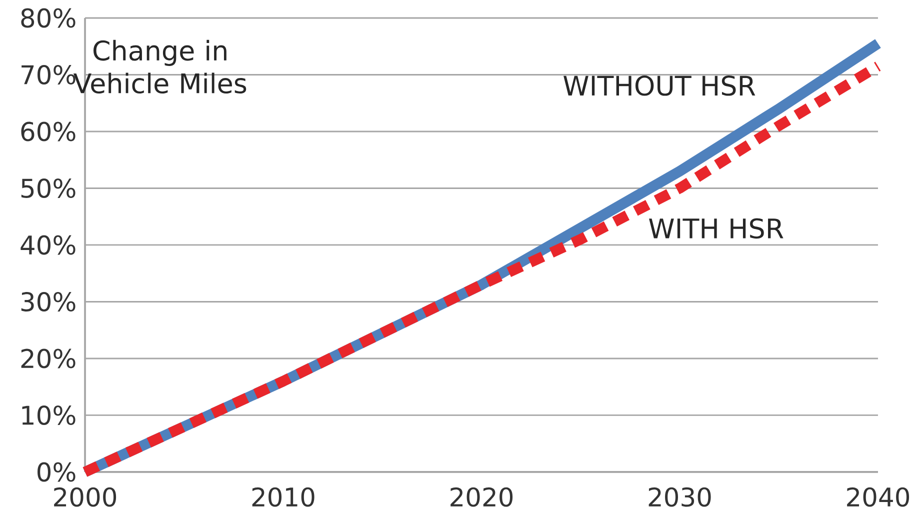 The width and height of the screenshot is (911, 524). Describe the element at coordinates (48, 188) in the screenshot. I see `y-tick-label: 50%` at that location.